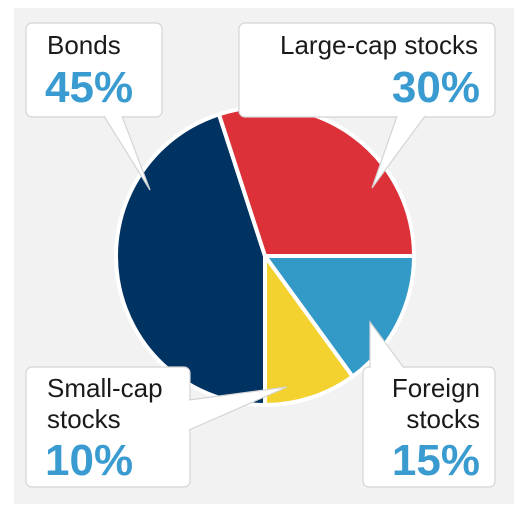 This screenshot has width=521, height=515. What do you see at coordinates (379, 45) in the screenshot?
I see `slice-label-large-cap: Large-cap stocks` at bounding box center [379, 45].